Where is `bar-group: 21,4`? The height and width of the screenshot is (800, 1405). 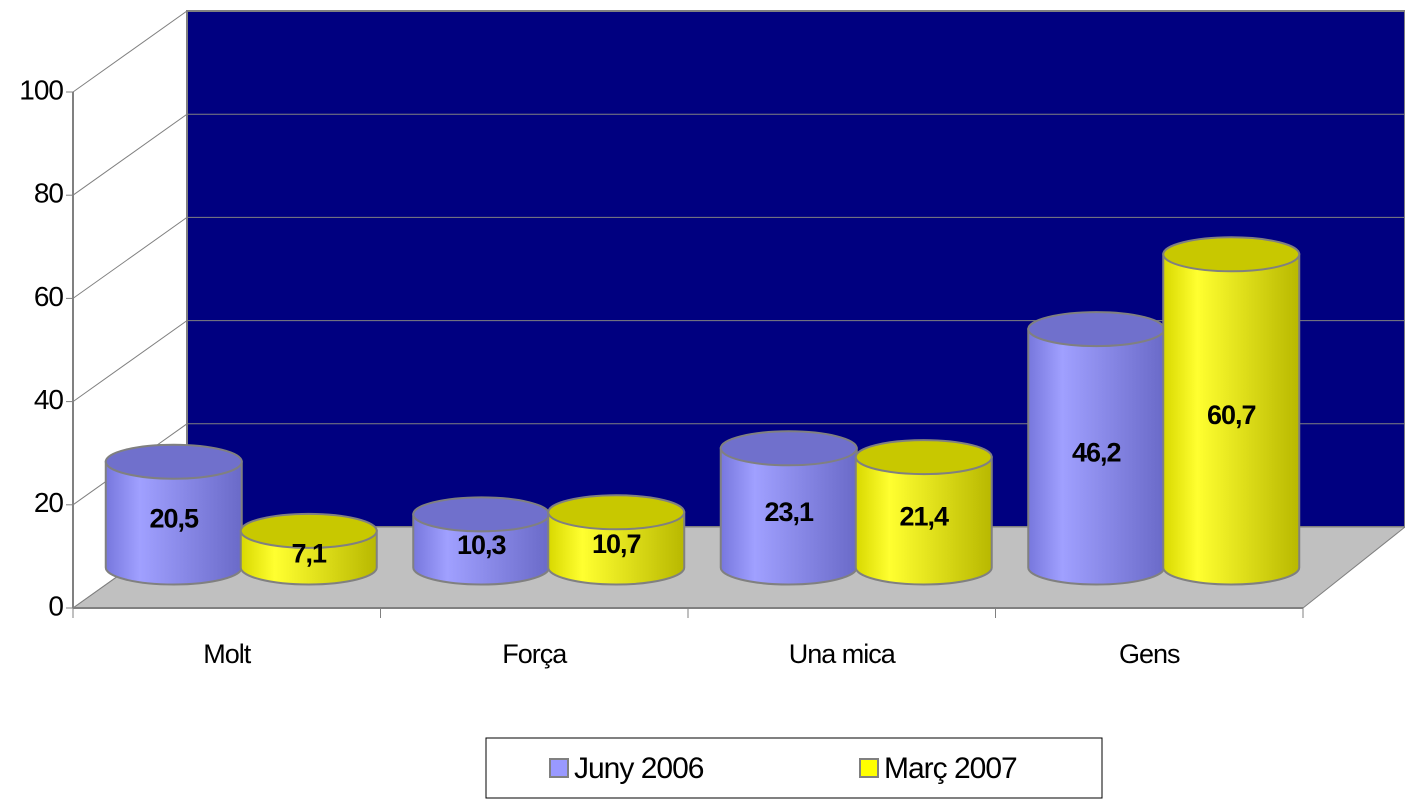
bar-group: 21,4 is located at coordinates (923, 512).